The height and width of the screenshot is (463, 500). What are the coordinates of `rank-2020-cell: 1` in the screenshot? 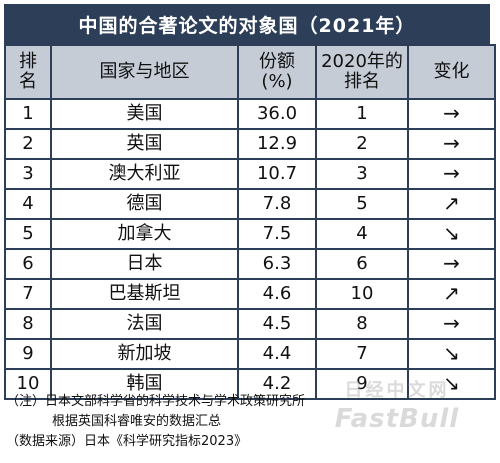 It's located at (362, 114).